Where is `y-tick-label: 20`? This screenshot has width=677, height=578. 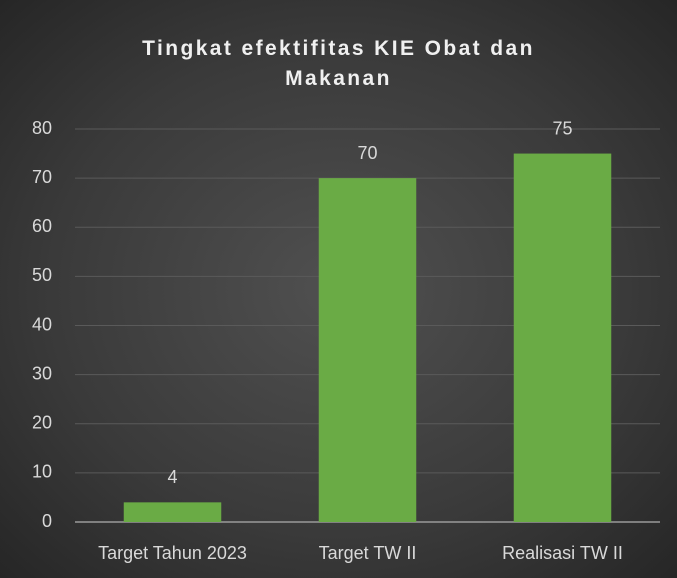 y-tick-label: 20 is located at coordinates (42, 423).